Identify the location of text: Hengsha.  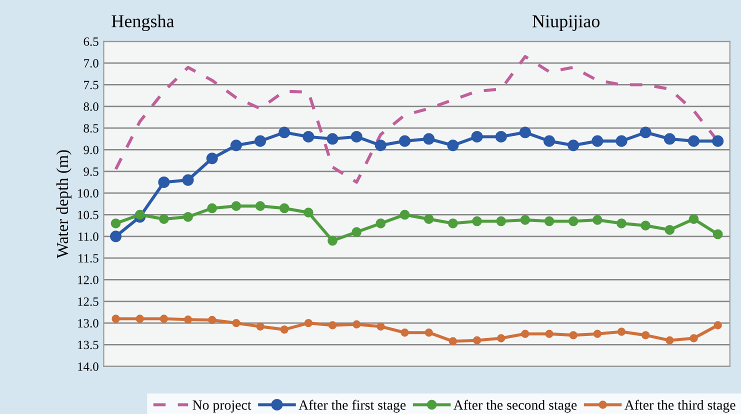
(143, 23).